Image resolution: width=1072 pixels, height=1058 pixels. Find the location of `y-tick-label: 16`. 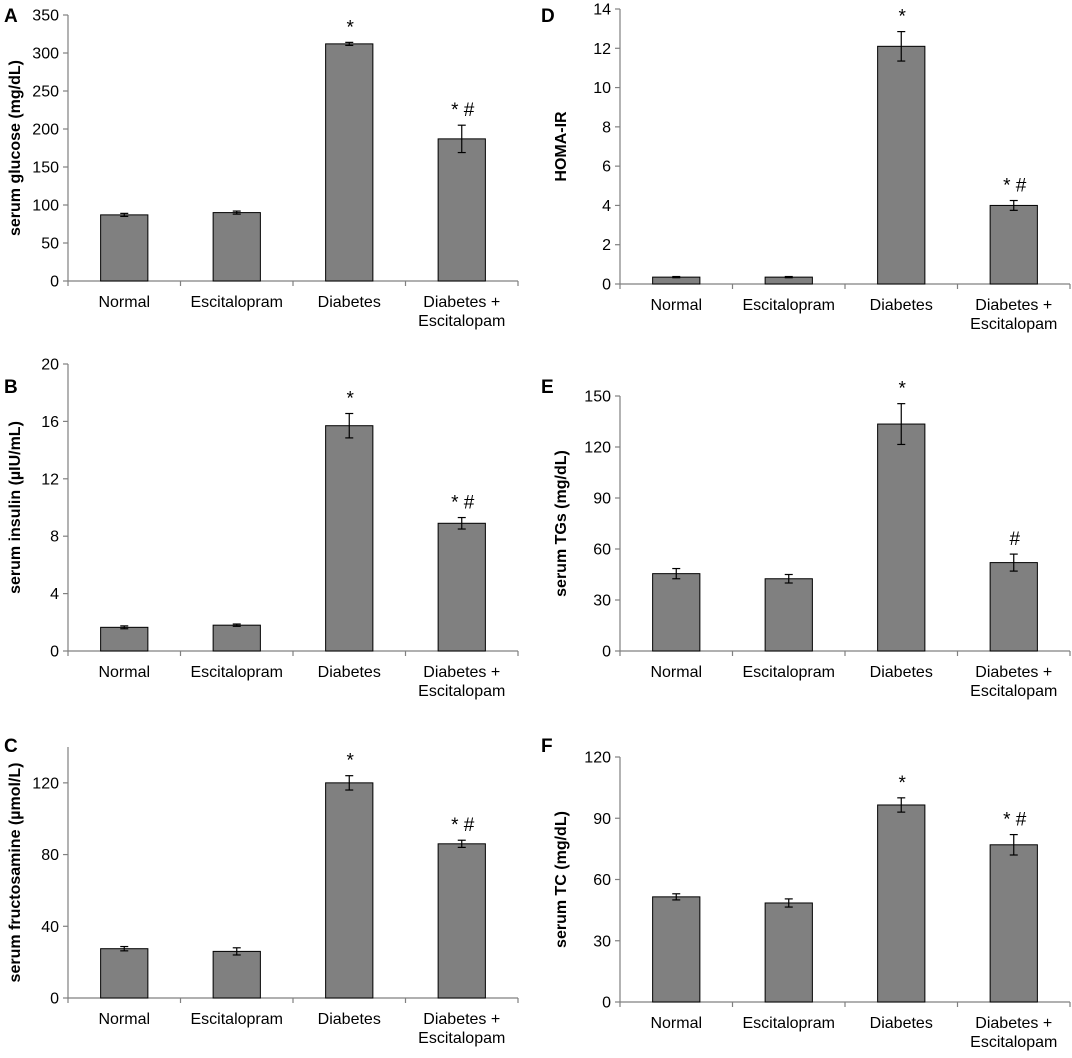

y-tick-label: 16 is located at coordinates (50, 422).